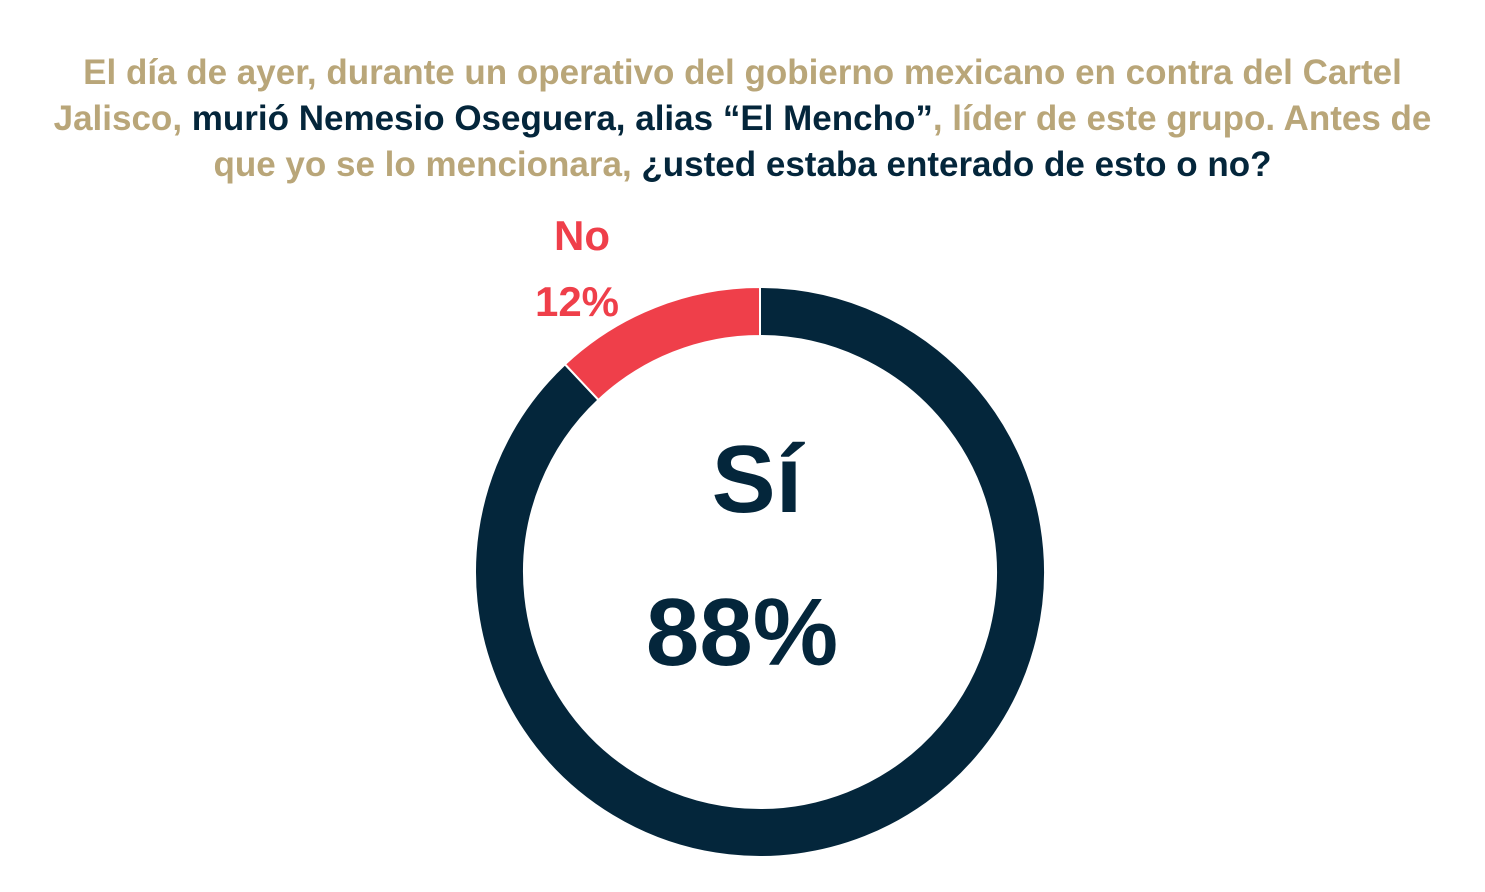 This screenshot has height=892, width=1485. What do you see at coordinates (577, 301) in the screenshot?
I see `no-value-label: 12%` at bounding box center [577, 301].